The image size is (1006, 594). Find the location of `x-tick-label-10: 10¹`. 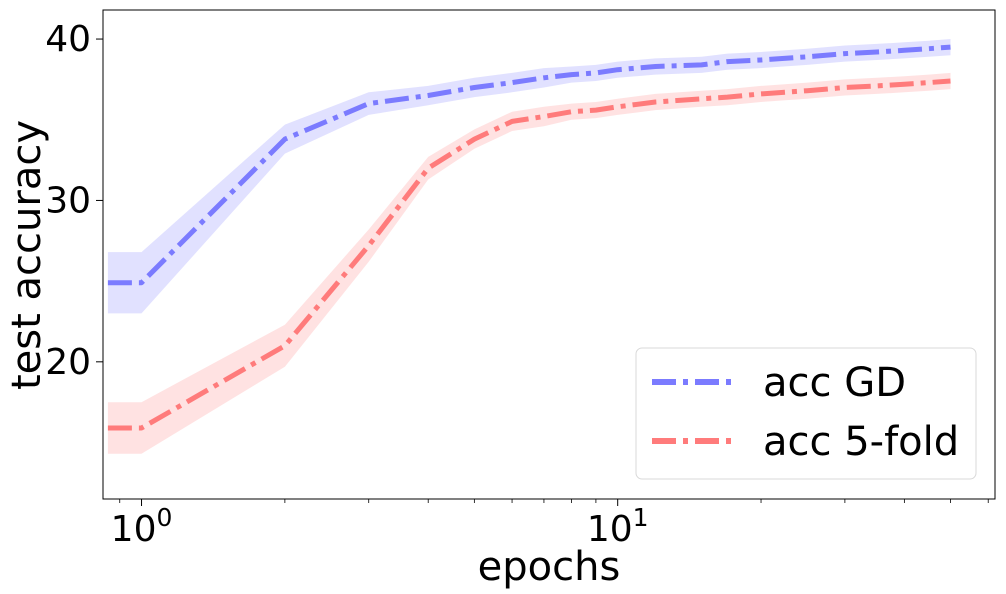

x-tick-label-10: 10¹ is located at coordinates (618, 526).